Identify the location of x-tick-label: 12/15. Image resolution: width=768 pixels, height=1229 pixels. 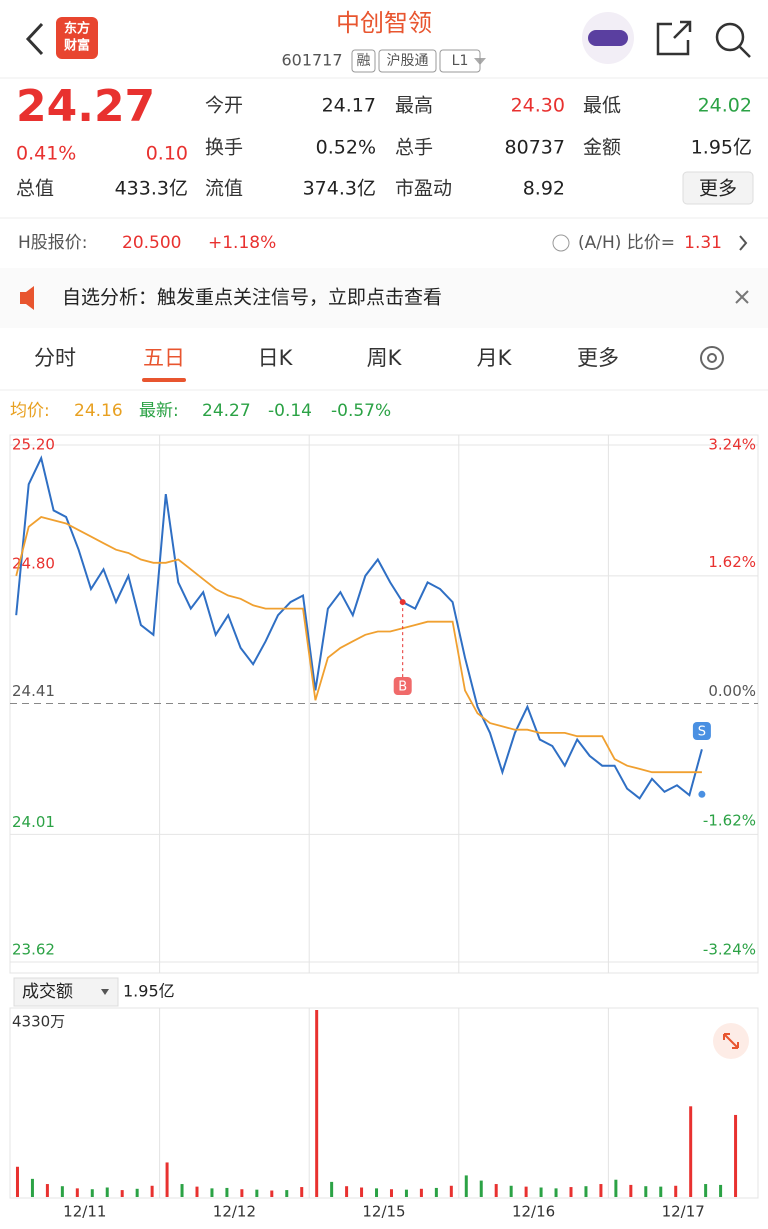
(383, 1212).